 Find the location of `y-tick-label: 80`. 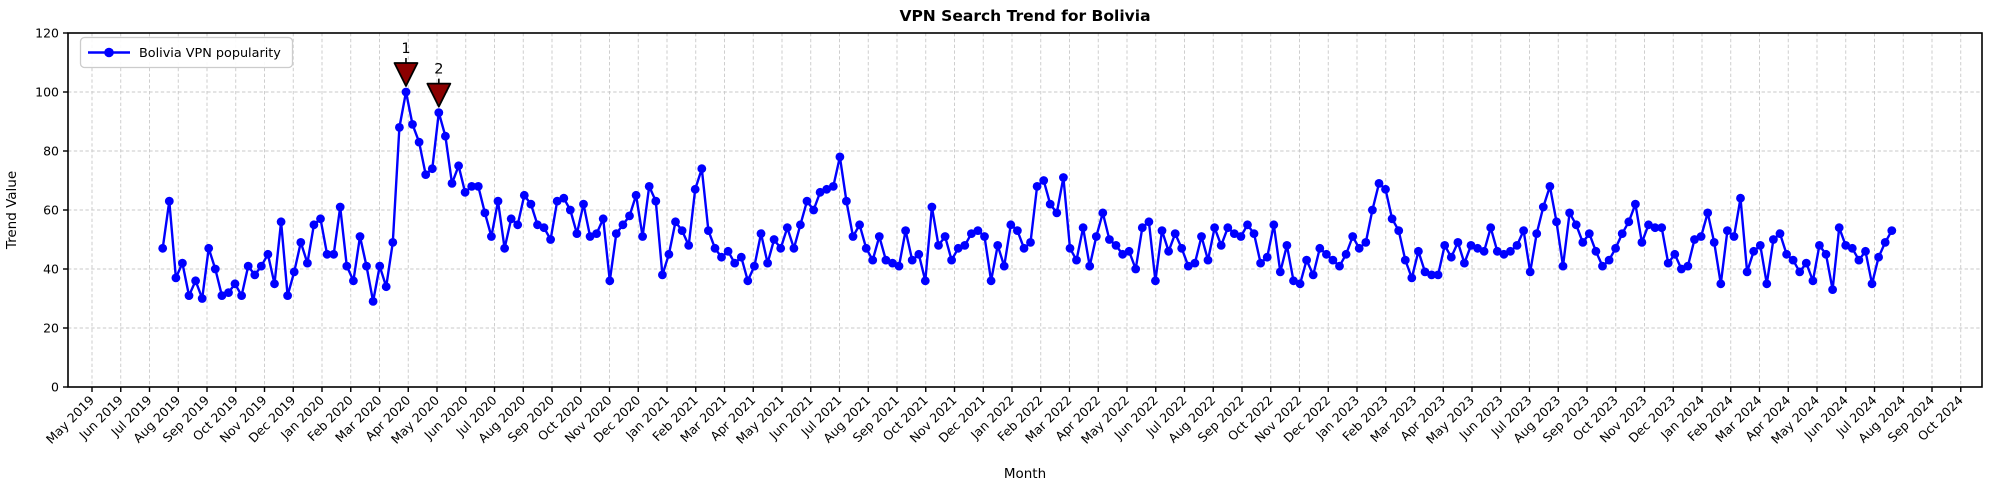

y-tick-label: 80 is located at coordinates (51, 151).